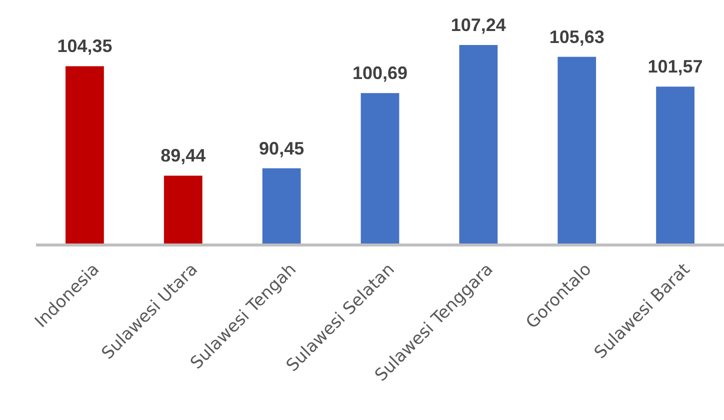 The width and height of the screenshot is (724, 420). Describe the element at coordinates (183, 156) in the screenshot. I see `data-label: 89,44` at that location.